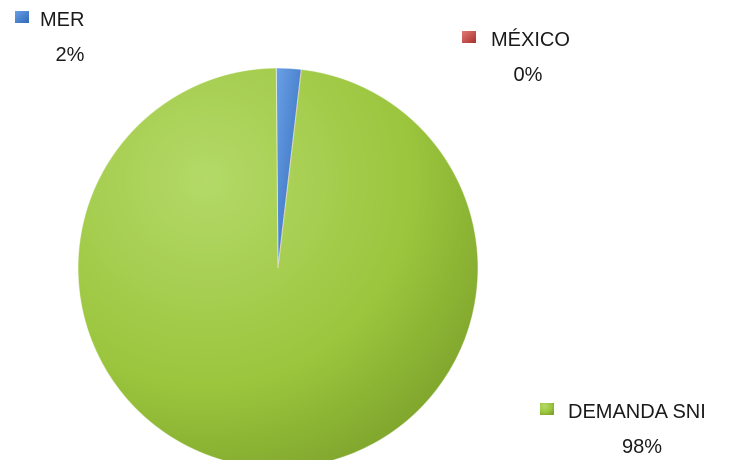 The width and height of the screenshot is (740, 460). I want to click on mexico-name-label: MÉXICO, so click(530, 39).